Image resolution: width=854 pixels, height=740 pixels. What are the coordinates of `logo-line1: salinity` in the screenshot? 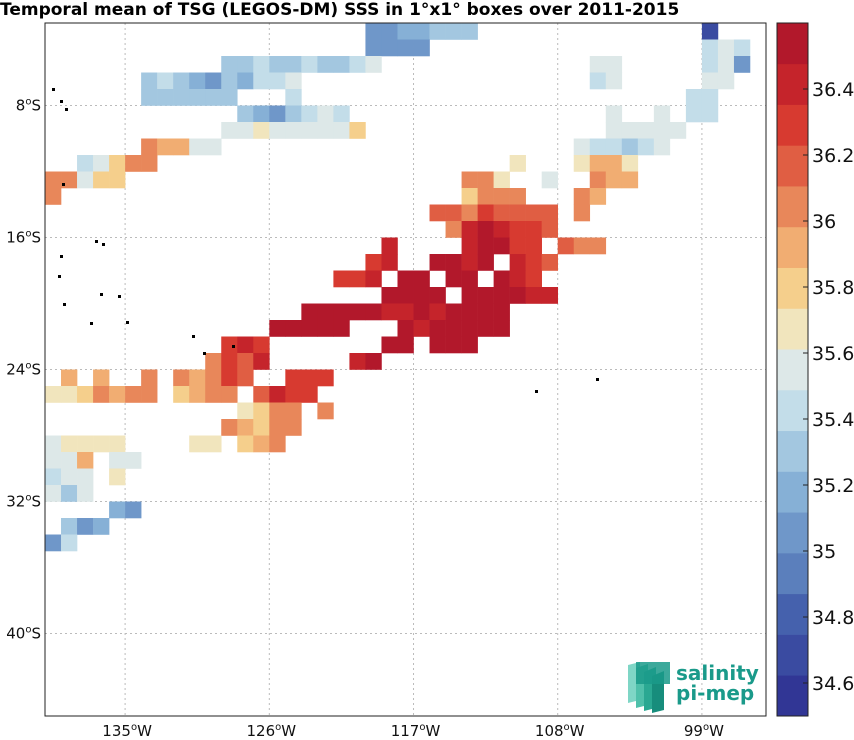 It's located at (717, 673).